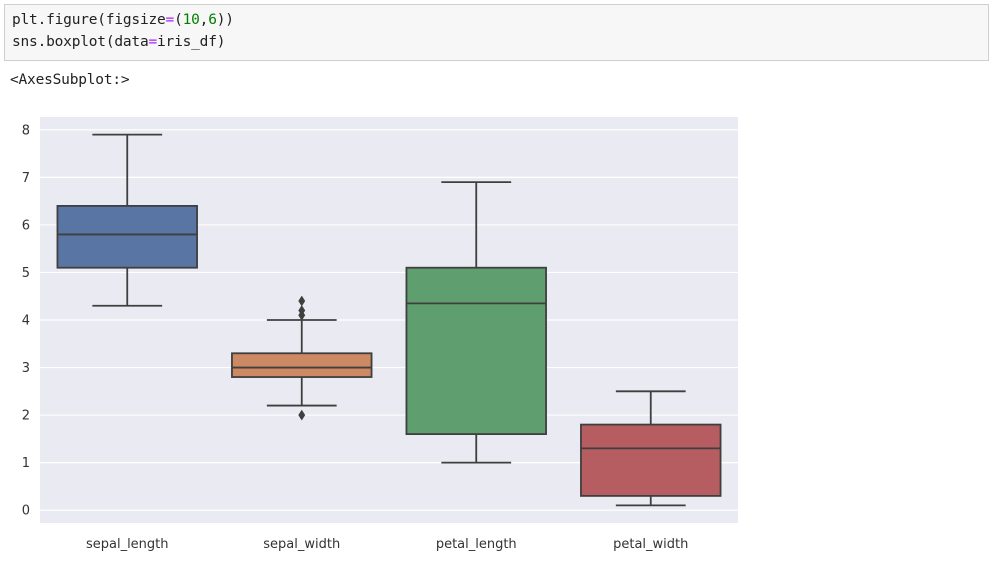 This screenshot has width=991, height=571. I want to click on x-tick-label: sepal_width, so click(301, 544).